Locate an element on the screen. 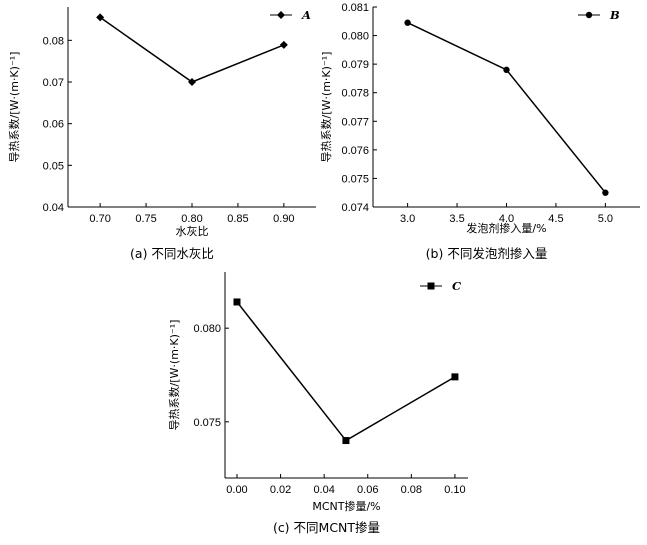 Image resolution: width=647 pixels, height=545 pixels. legend-label: B is located at coordinates (614, 15).